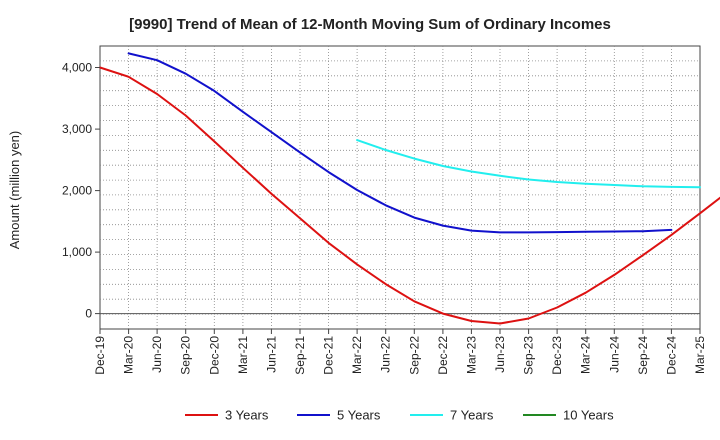 Image resolution: width=720 pixels, height=440 pixels. Describe the element at coordinates (77, 68) in the screenshot. I see `y-tick-label: 4,000` at that location.